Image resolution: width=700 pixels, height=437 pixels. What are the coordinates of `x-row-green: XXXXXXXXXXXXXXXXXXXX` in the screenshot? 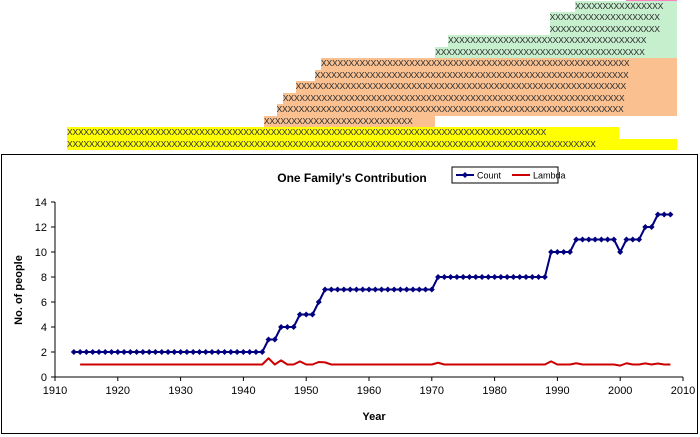 It's located at (613, 29).